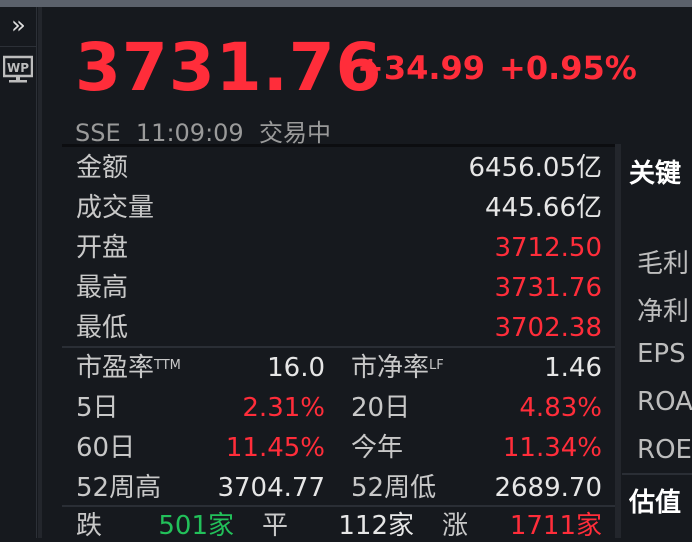 The height and width of the screenshot is (542, 692). What do you see at coordinates (18, 27) in the screenshot?
I see `double-chevron-right-icon: »` at bounding box center [18, 27].